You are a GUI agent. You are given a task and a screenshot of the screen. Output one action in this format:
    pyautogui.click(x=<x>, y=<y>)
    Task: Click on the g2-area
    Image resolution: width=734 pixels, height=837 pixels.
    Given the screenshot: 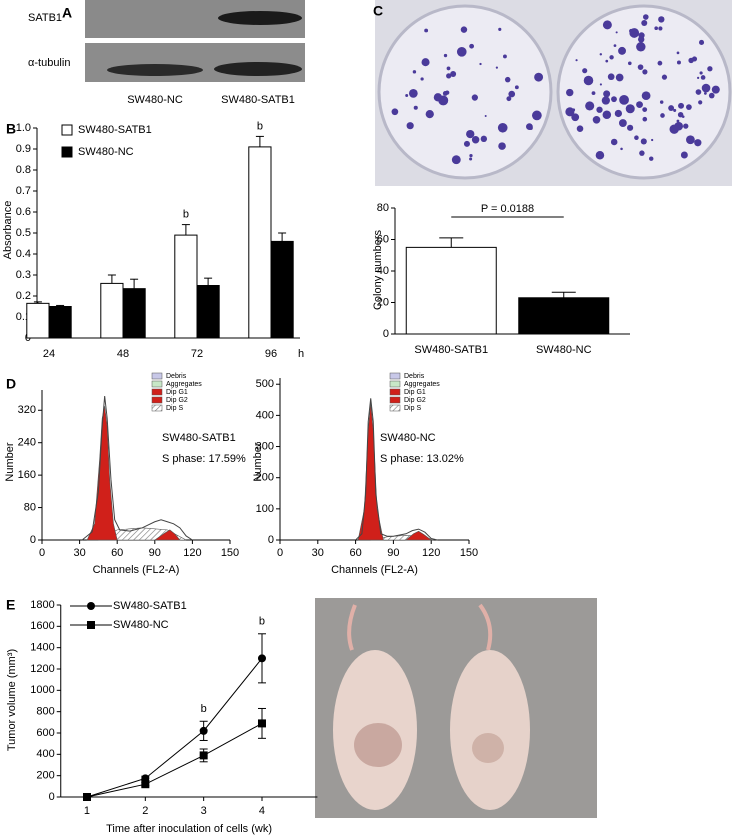 What is the action you would take?
    pyautogui.click(x=167, y=535)
    